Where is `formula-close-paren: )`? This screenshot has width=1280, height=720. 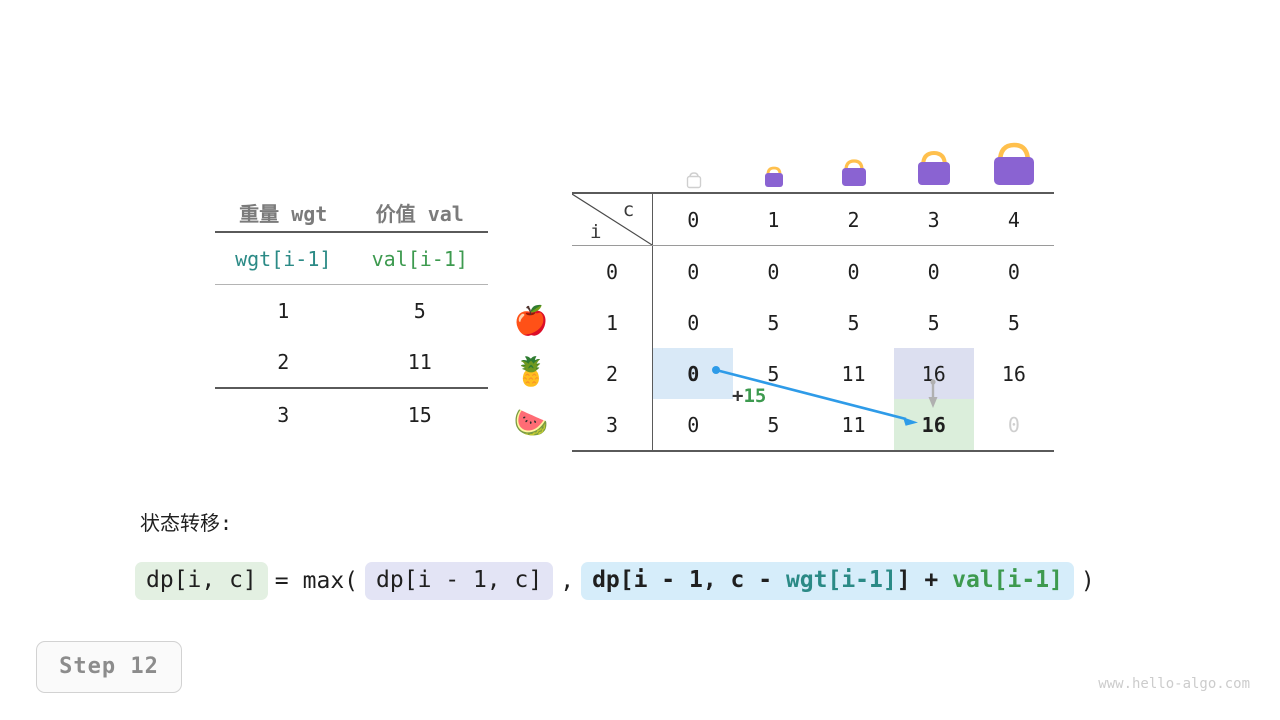
formula-close-paren: ) is located at coordinates (1087, 581).